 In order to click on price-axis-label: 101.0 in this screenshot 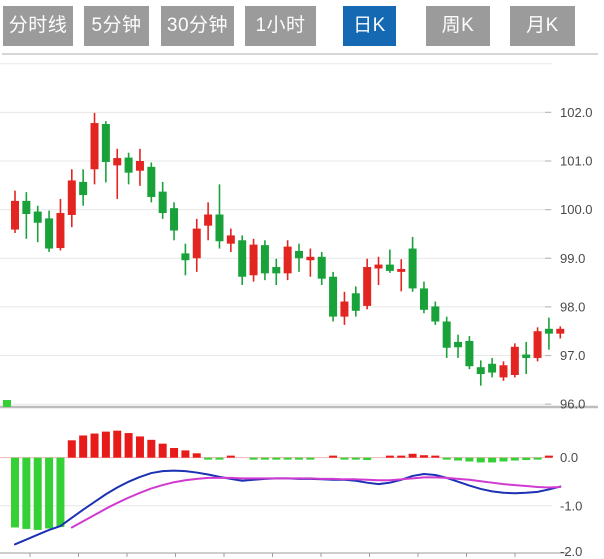, I will do `click(576, 160)`.